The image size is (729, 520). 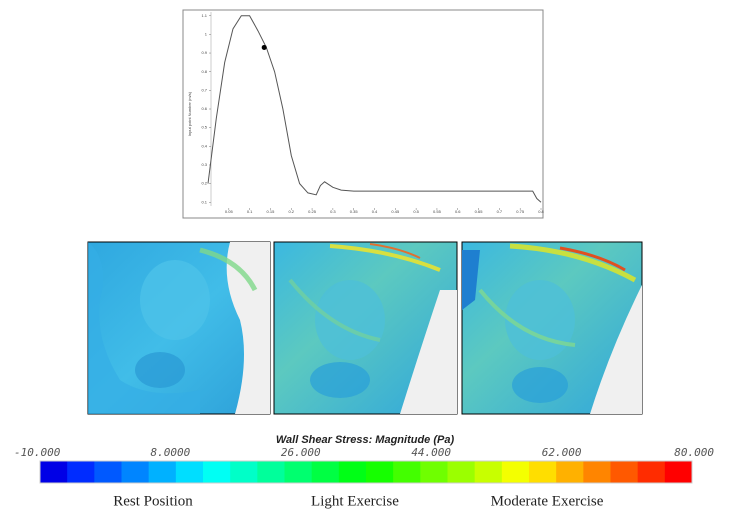 I want to click on y-tick-label: 0.8, so click(x=204, y=71).